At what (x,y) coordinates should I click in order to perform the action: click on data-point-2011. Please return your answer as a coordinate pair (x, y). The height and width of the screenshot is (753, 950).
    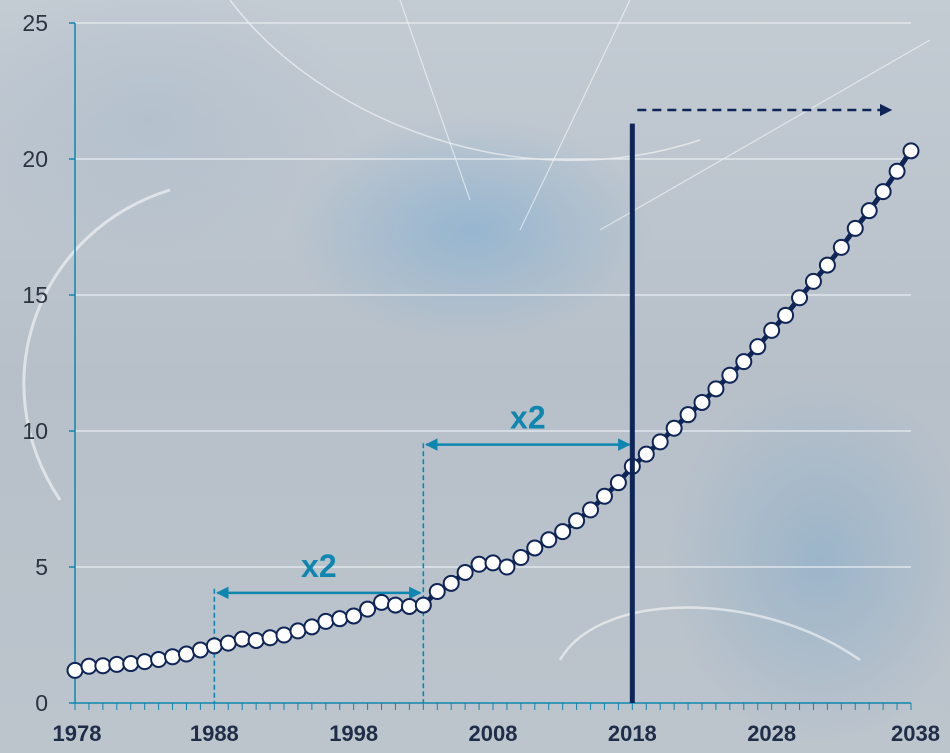
    Looking at the image, I should click on (535, 548).